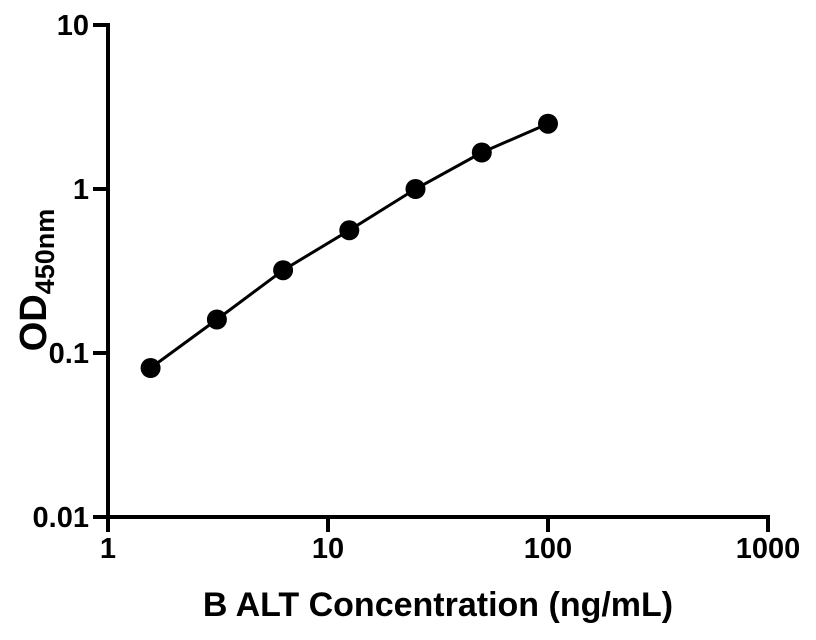  I want to click on y-axis-title-main: OD, so click(34, 322).